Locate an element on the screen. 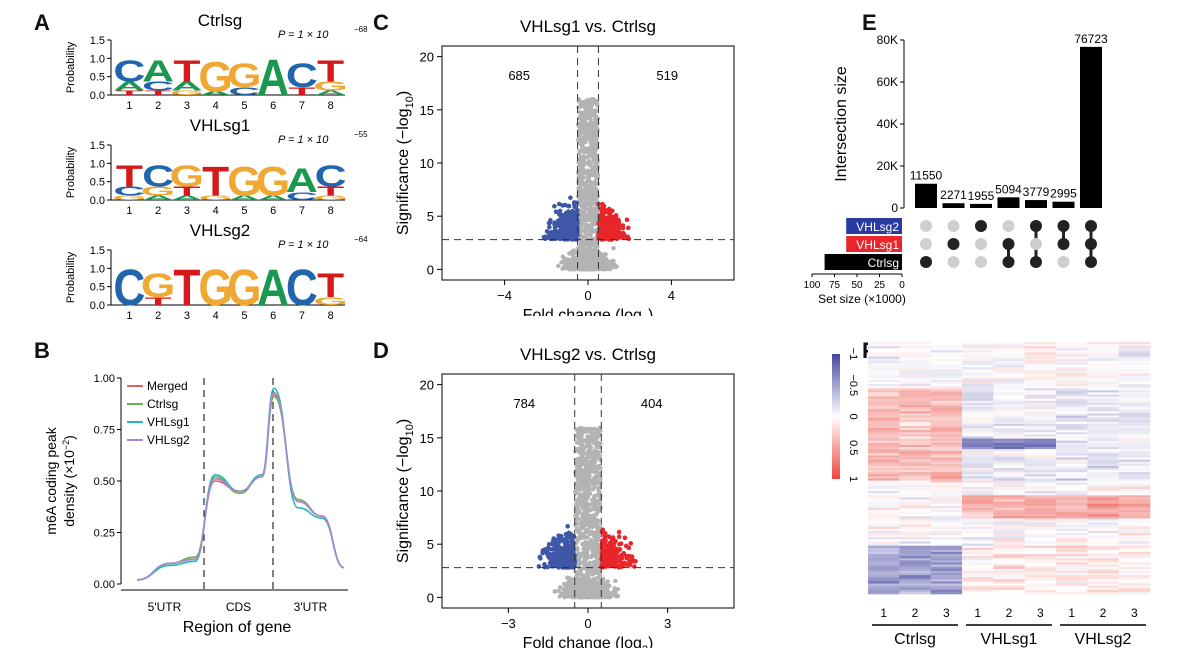  motif-position-label: 1 is located at coordinates (129, 106).